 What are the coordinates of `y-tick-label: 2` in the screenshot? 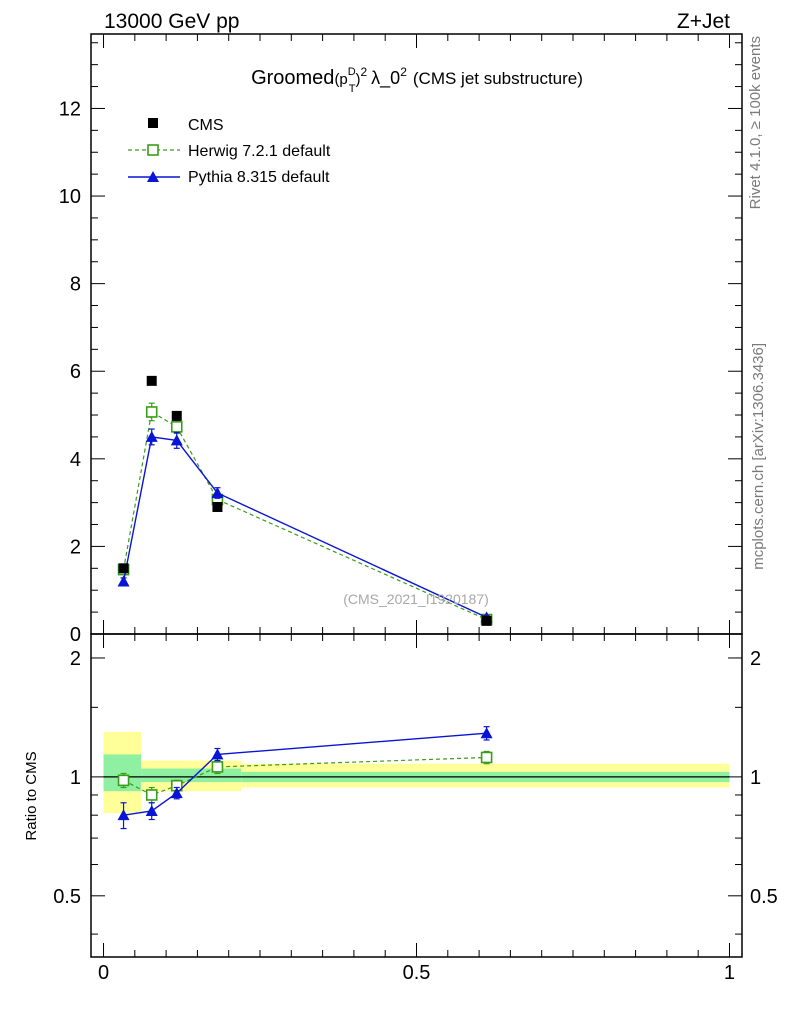 It's located at (75, 547).